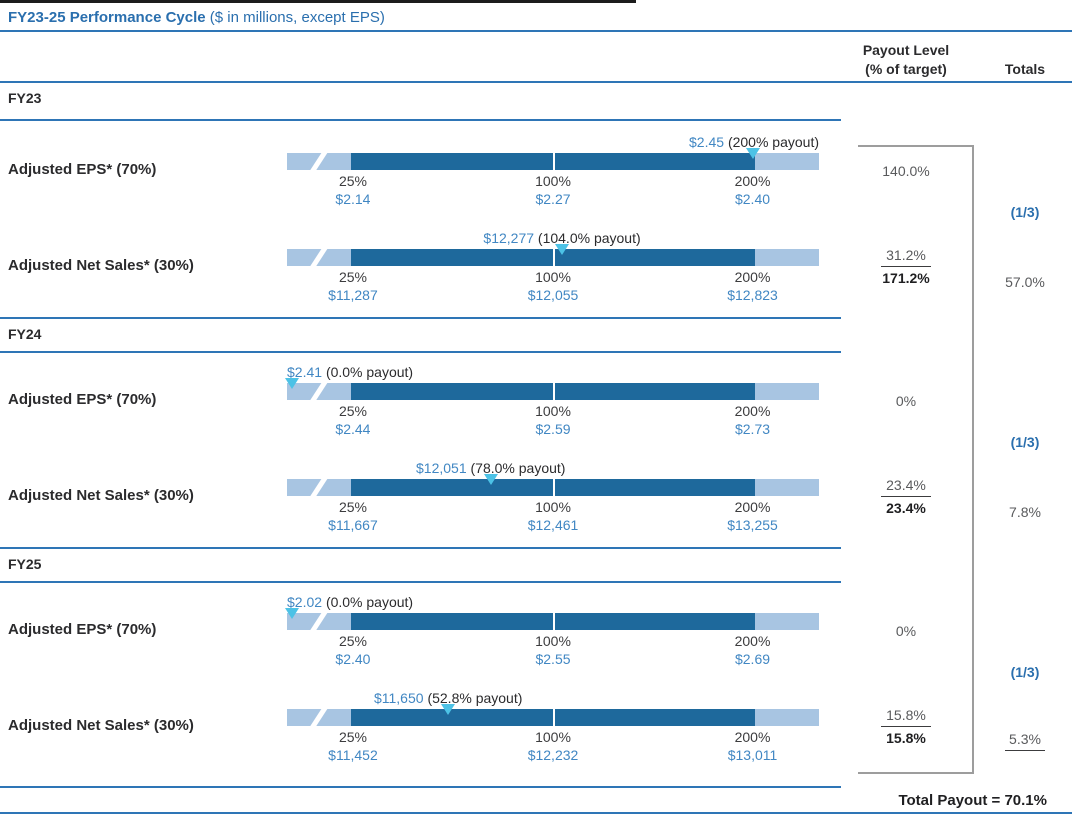  What do you see at coordinates (107, 17) in the screenshot?
I see `title-main: FY23-25 Performance Cycle` at bounding box center [107, 17].